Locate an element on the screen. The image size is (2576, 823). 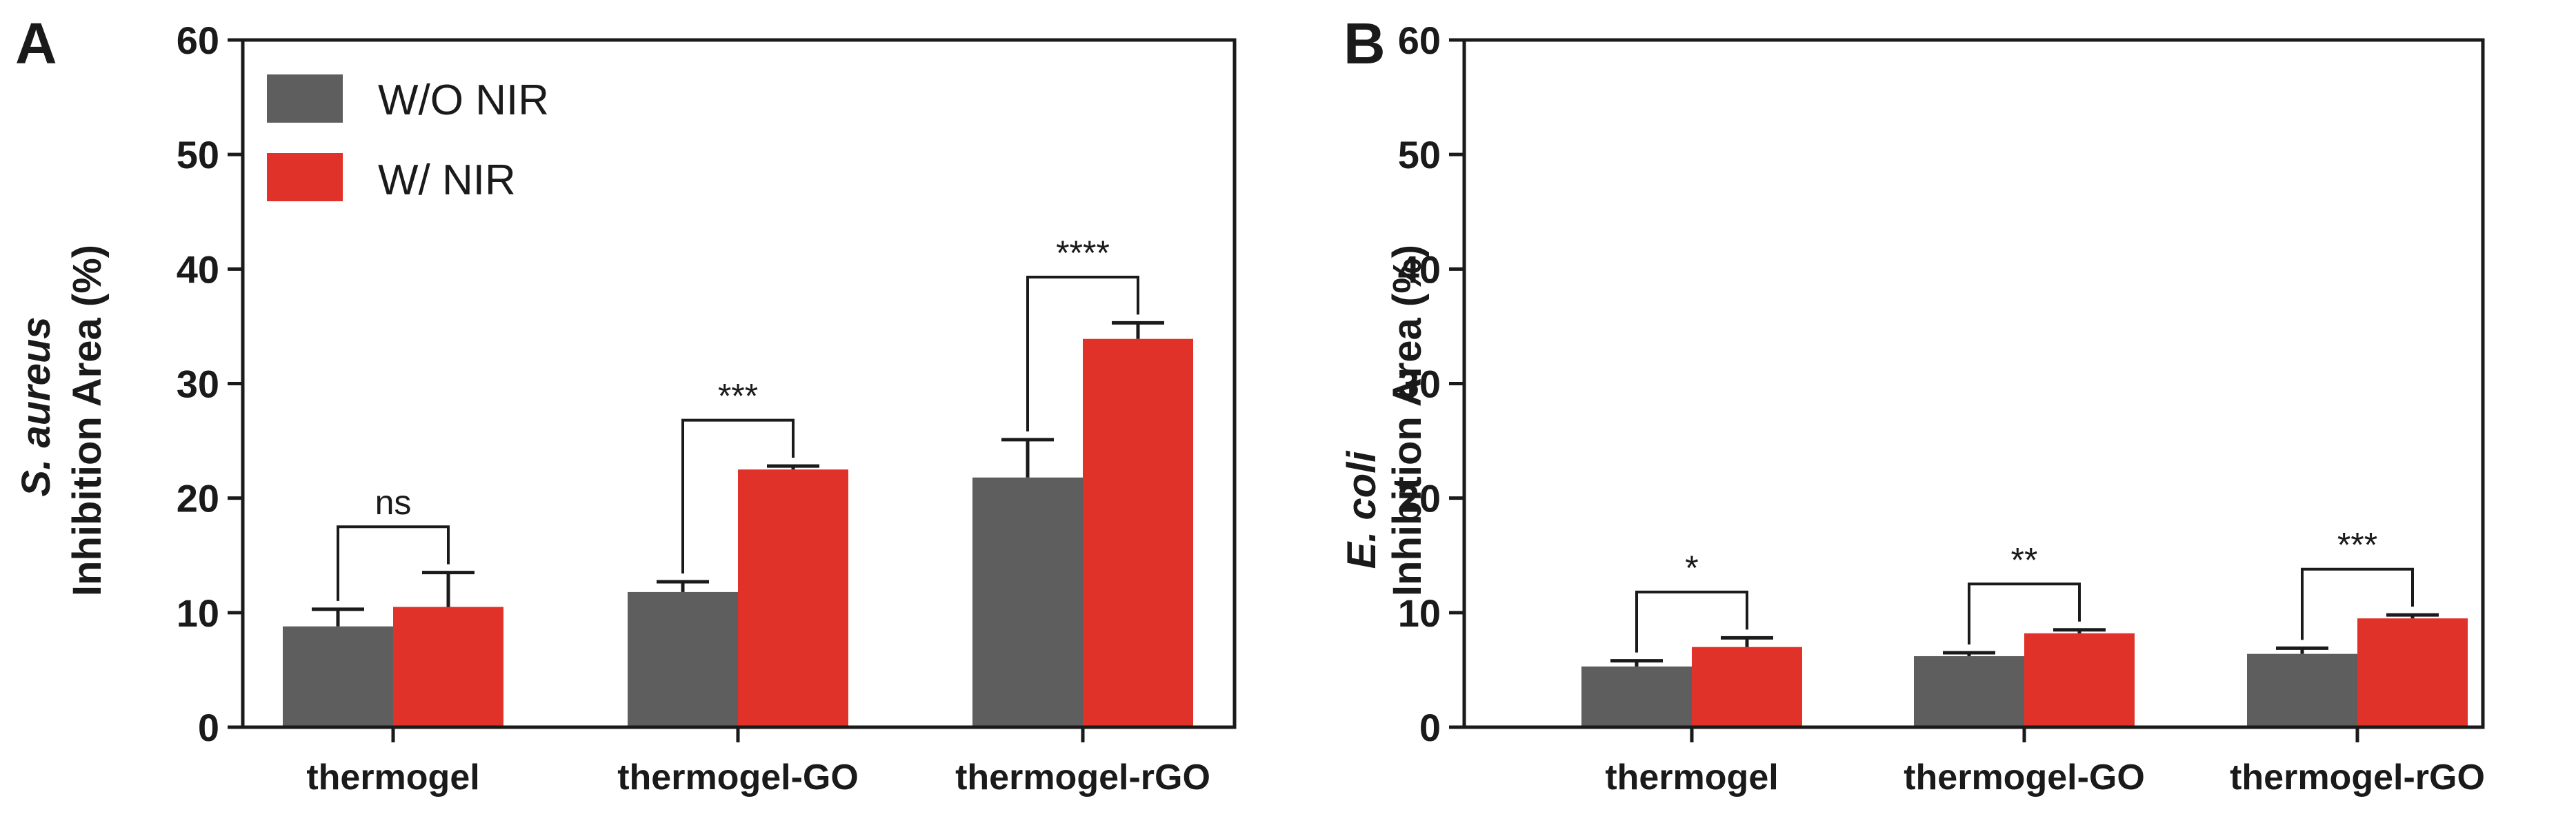
legend-label-w-nir: W/ NIR is located at coordinates (447, 180).